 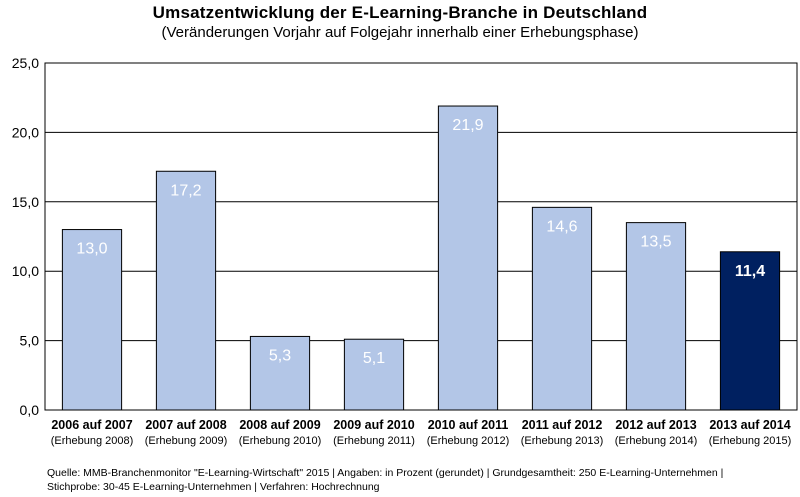 I want to click on data-label: 5,1, so click(x=374, y=358).